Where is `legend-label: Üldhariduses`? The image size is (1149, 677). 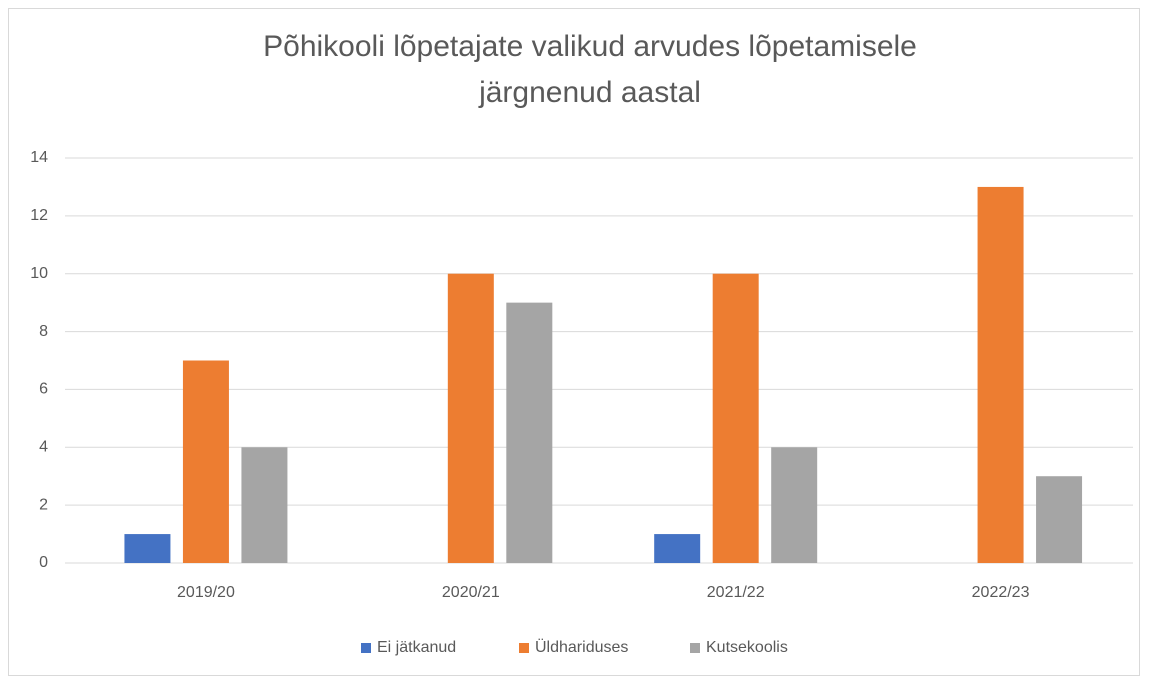
legend-label: Üldhariduses is located at coordinates (581, 647).